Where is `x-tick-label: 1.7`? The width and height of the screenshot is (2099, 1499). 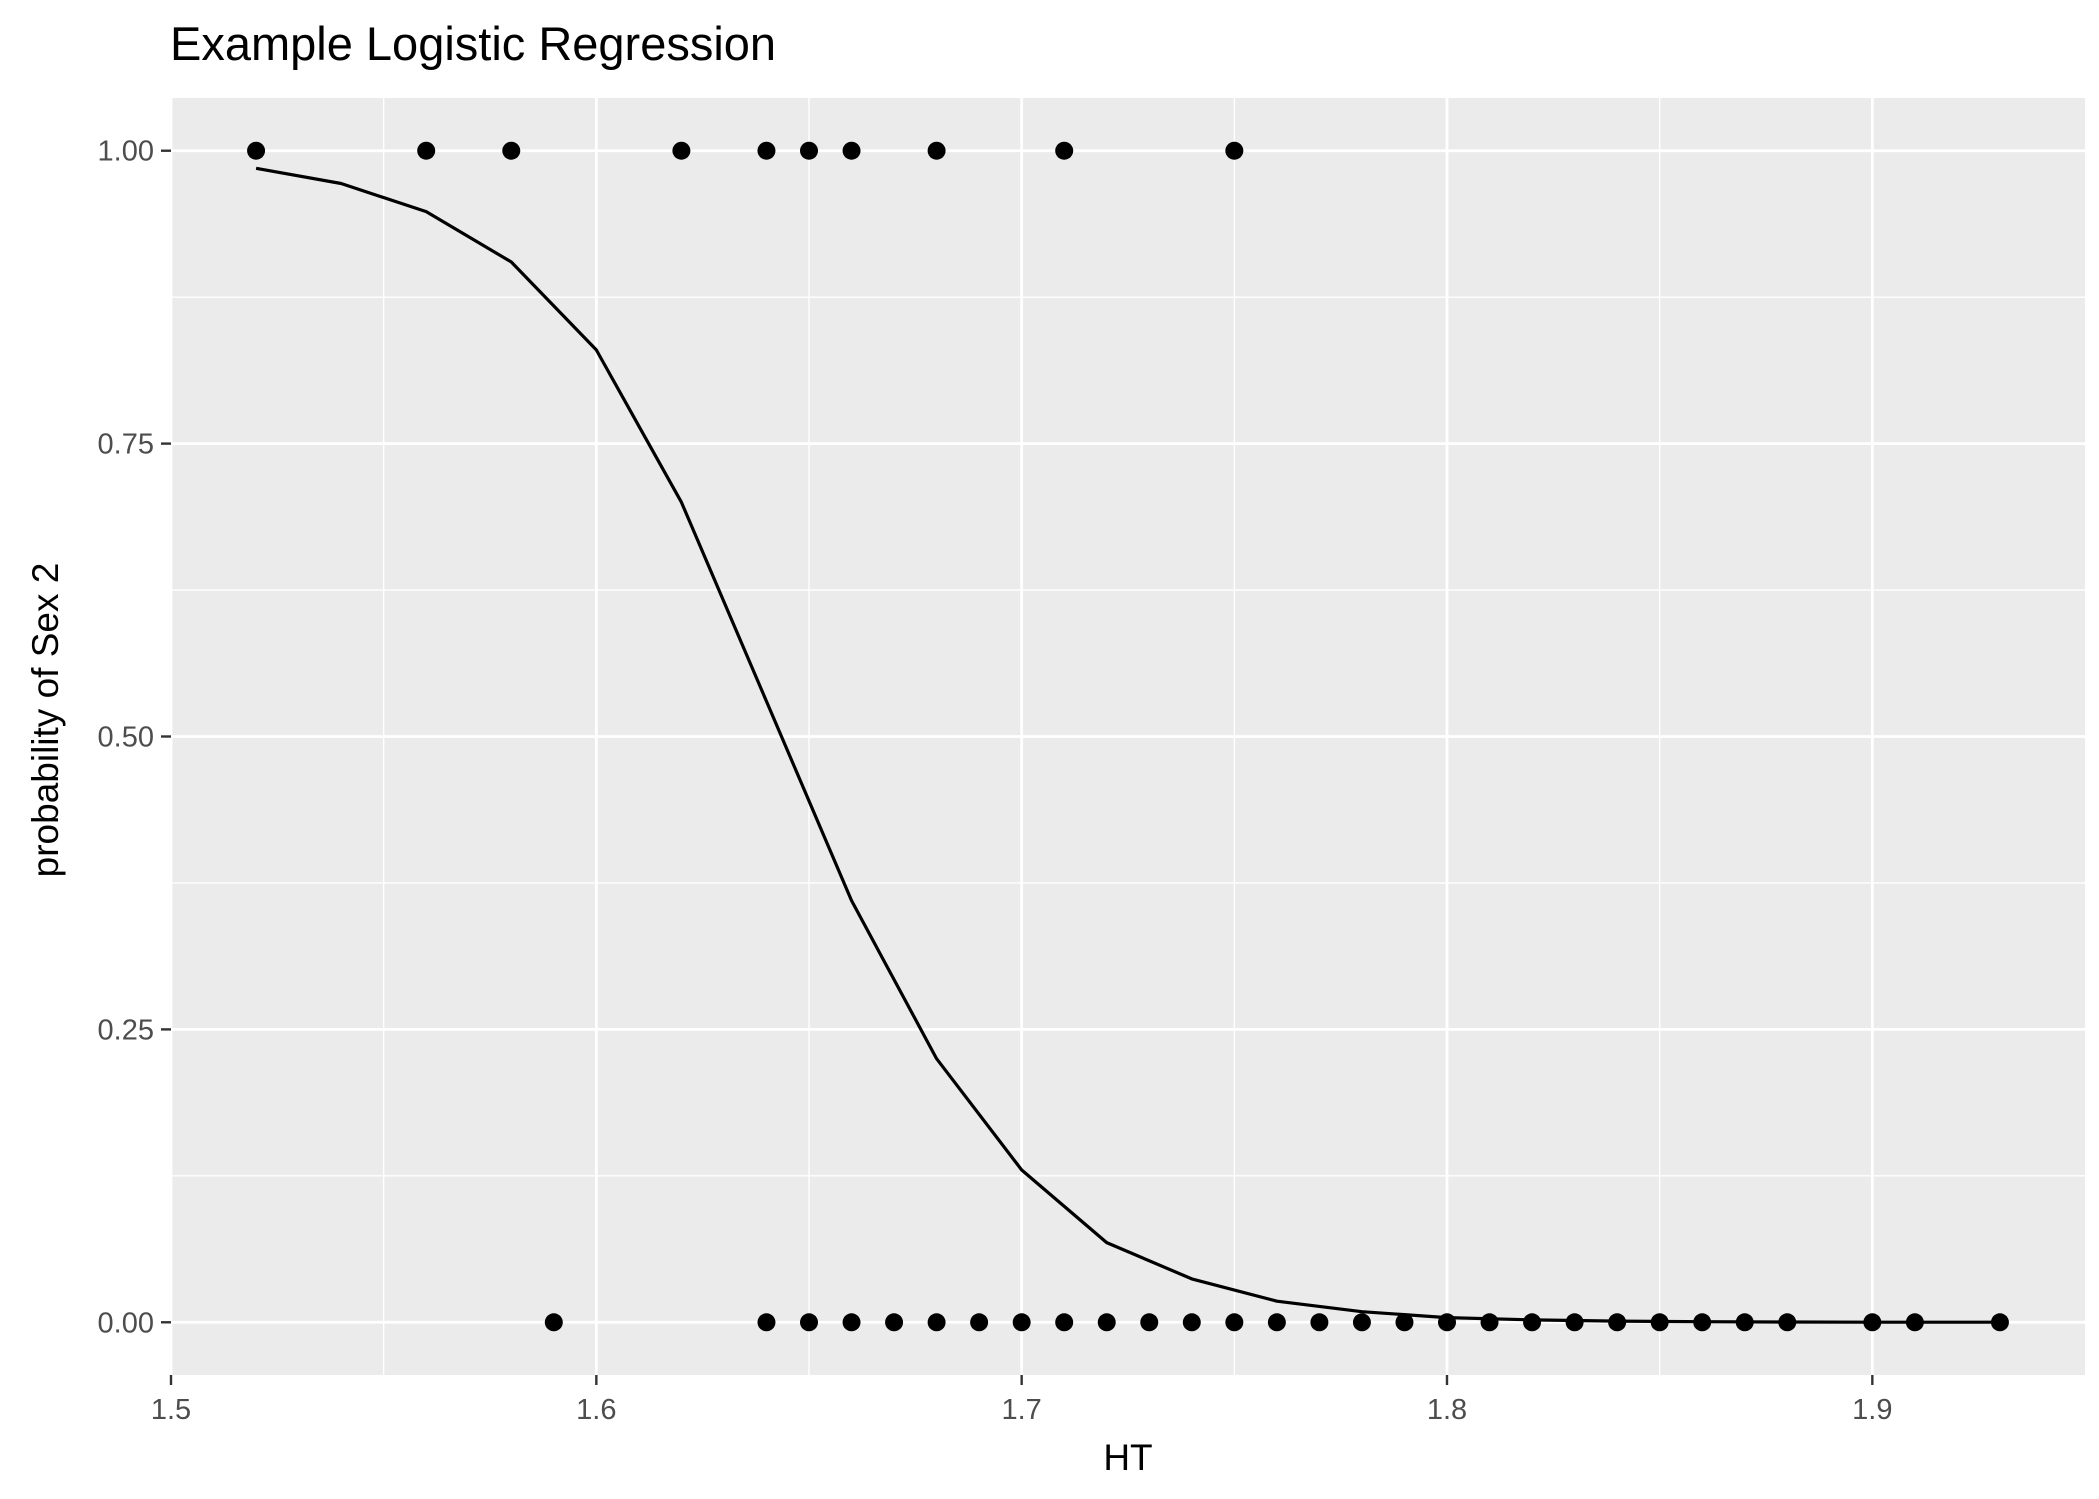 x-tick-label: 1.7 is located at coordinates (1022, 1410).